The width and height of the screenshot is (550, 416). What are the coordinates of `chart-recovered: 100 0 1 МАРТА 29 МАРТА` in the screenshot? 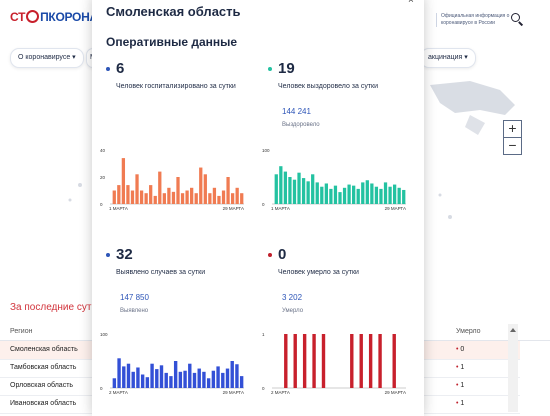 It's located at (337, 181).